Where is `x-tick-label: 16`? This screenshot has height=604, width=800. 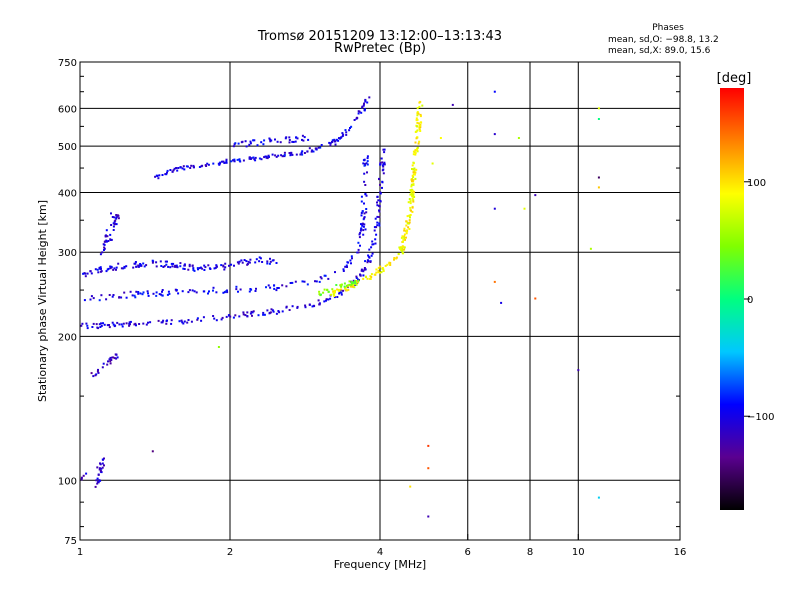 x-tick-label: 16 is located at coordinates (680, 552).